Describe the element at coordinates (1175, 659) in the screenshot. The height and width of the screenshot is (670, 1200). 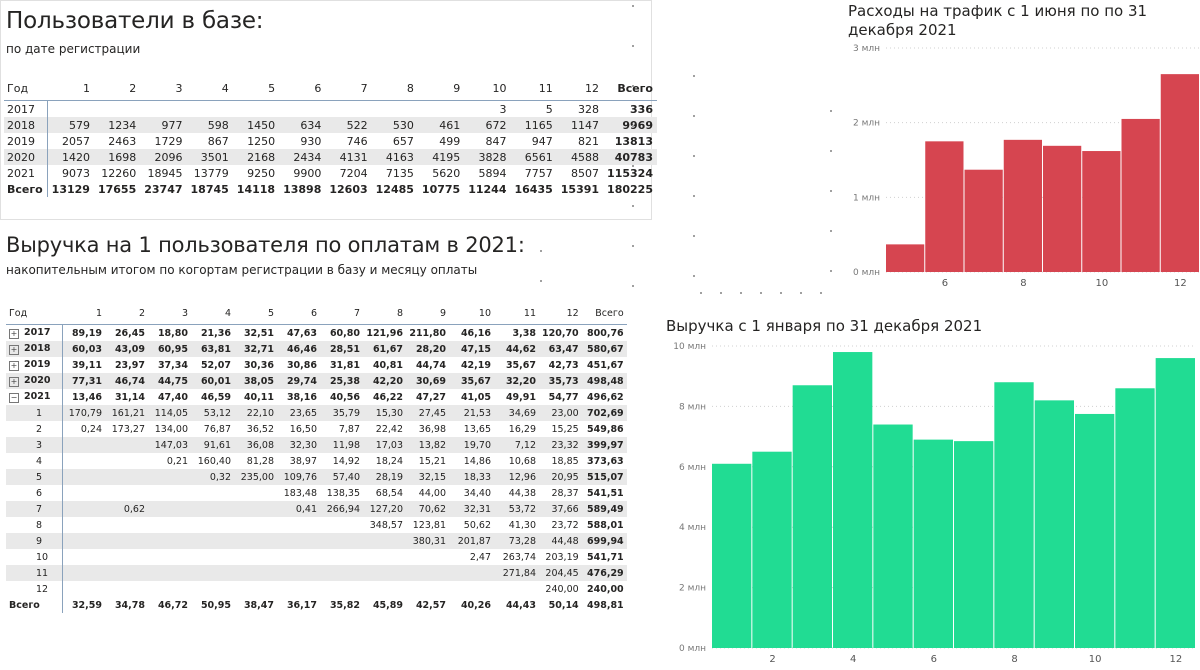
I see `x-tick-label: 12` at that location.